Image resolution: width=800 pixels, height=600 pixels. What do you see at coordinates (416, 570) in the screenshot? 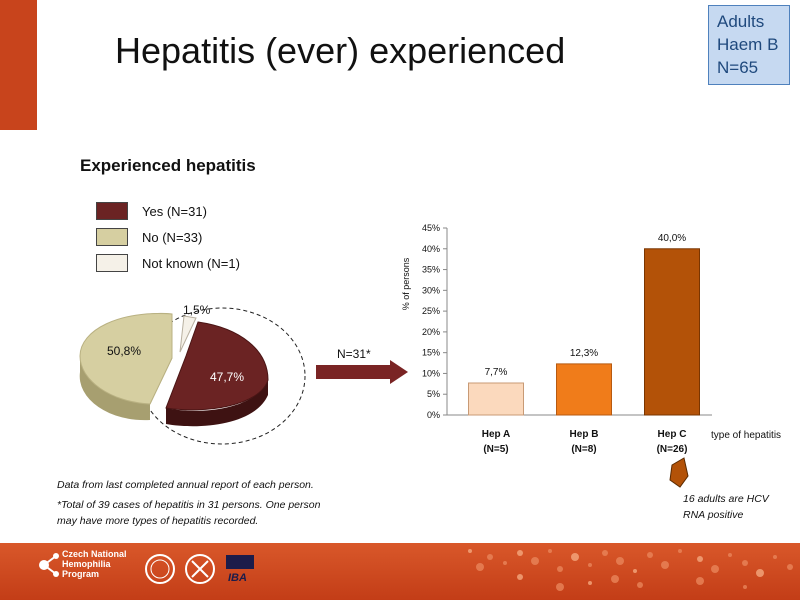
I see `footer-graphics: IBA` at bounding box center [416, 570].